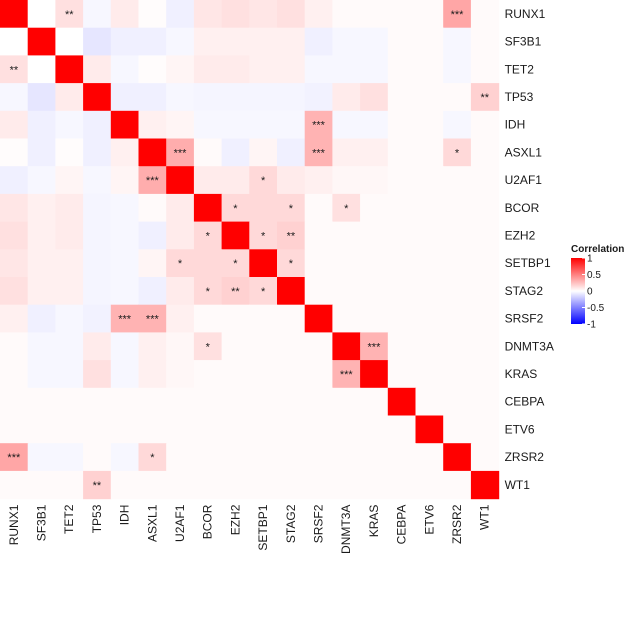 This screenshot has height=626, width=629. I want to click on col-label-tet2: TET2, so click(69, 519).